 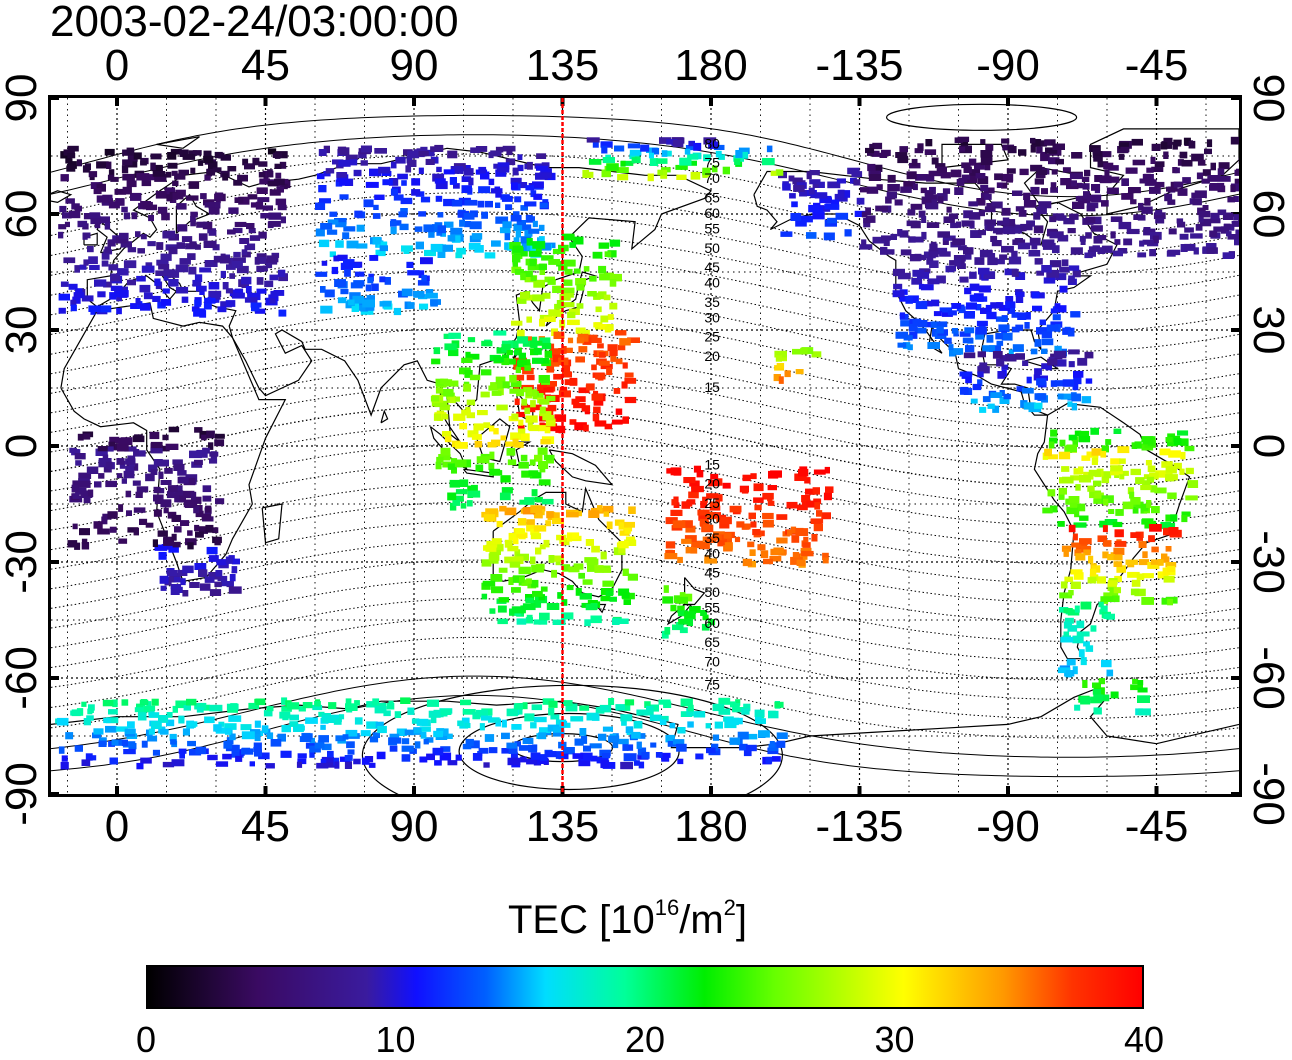 I want to click on coastline, so click(x=580, y=467).